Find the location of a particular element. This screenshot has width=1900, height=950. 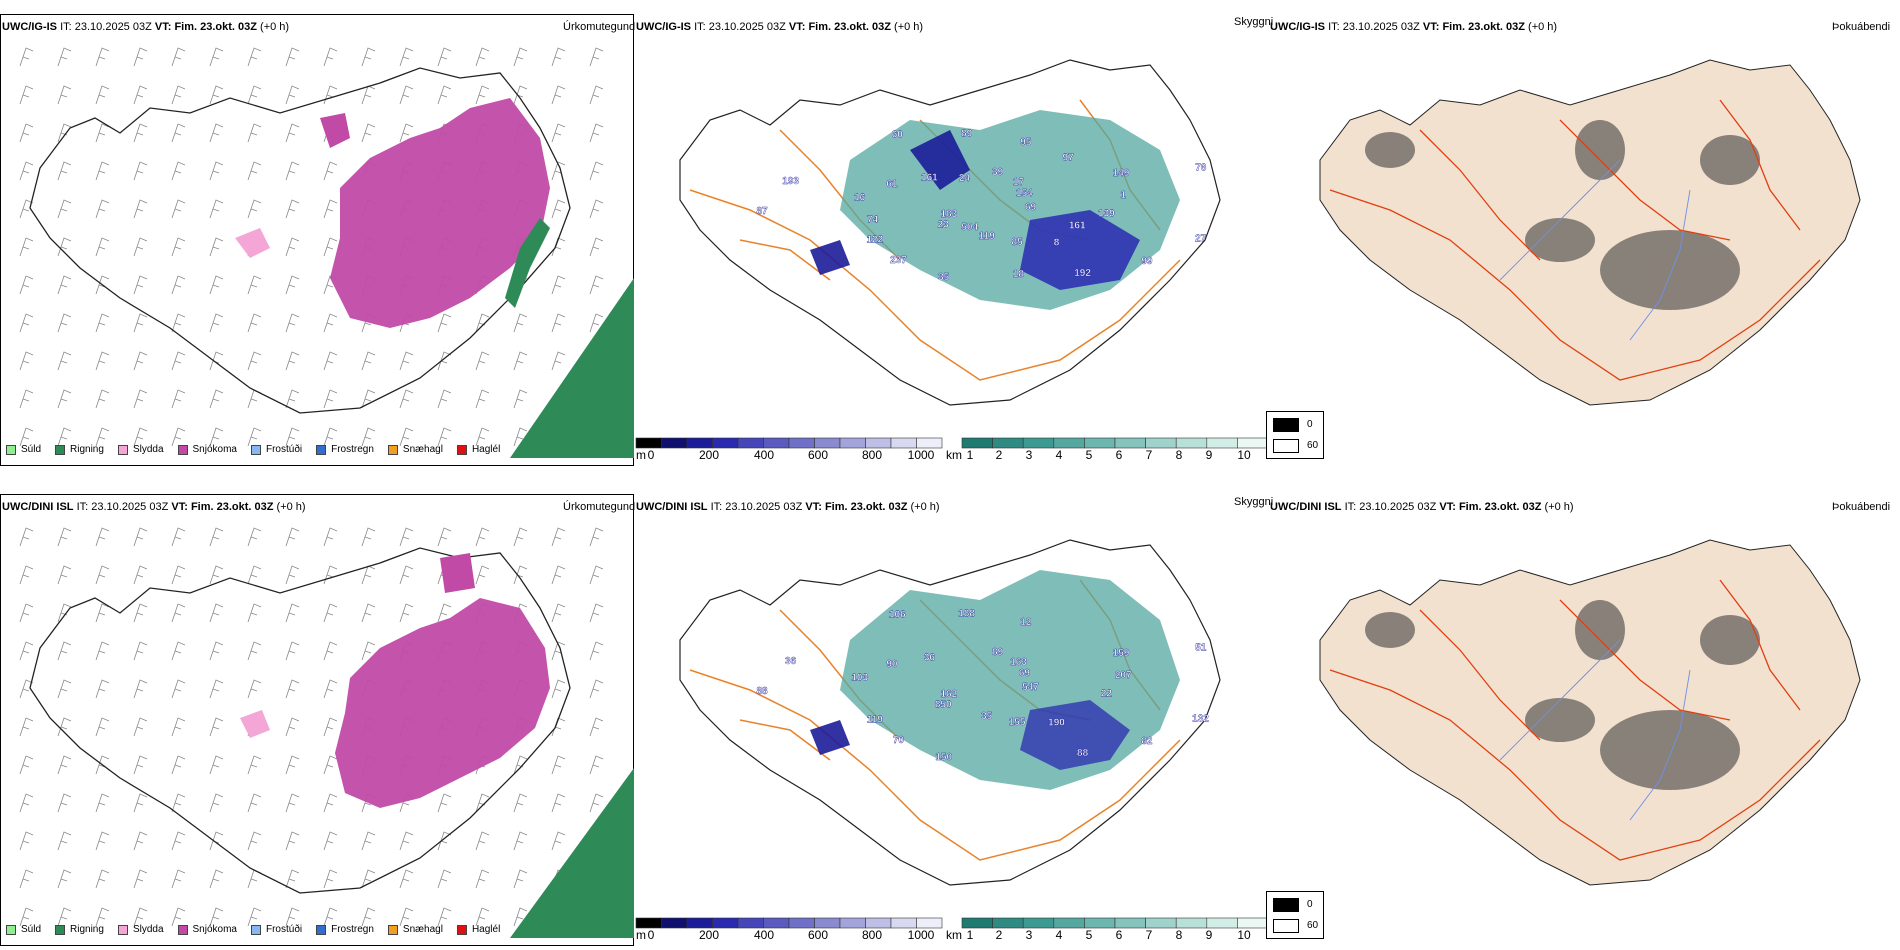

it-label: IT: is located at coordinates (82, 507).